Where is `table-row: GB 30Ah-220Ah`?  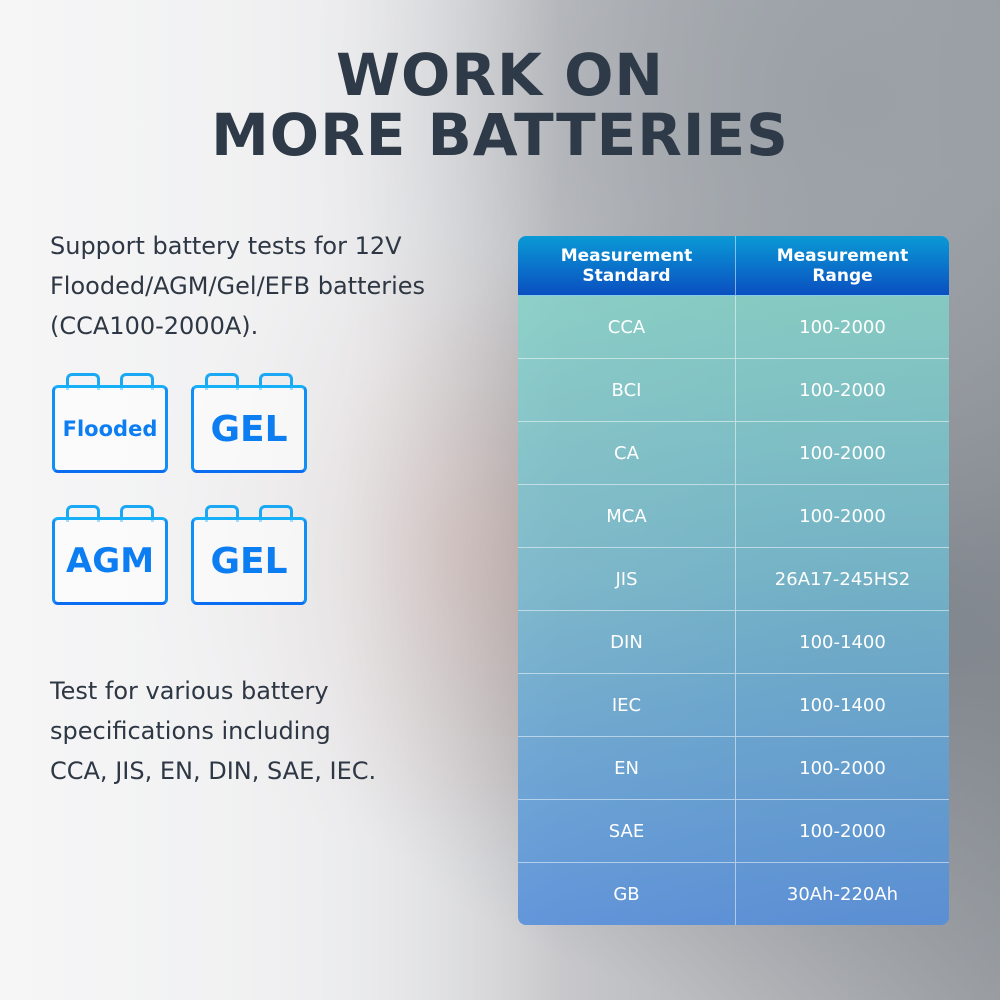 table-row: GB 30Ah-220Ah is located at coordinates (733, 893).